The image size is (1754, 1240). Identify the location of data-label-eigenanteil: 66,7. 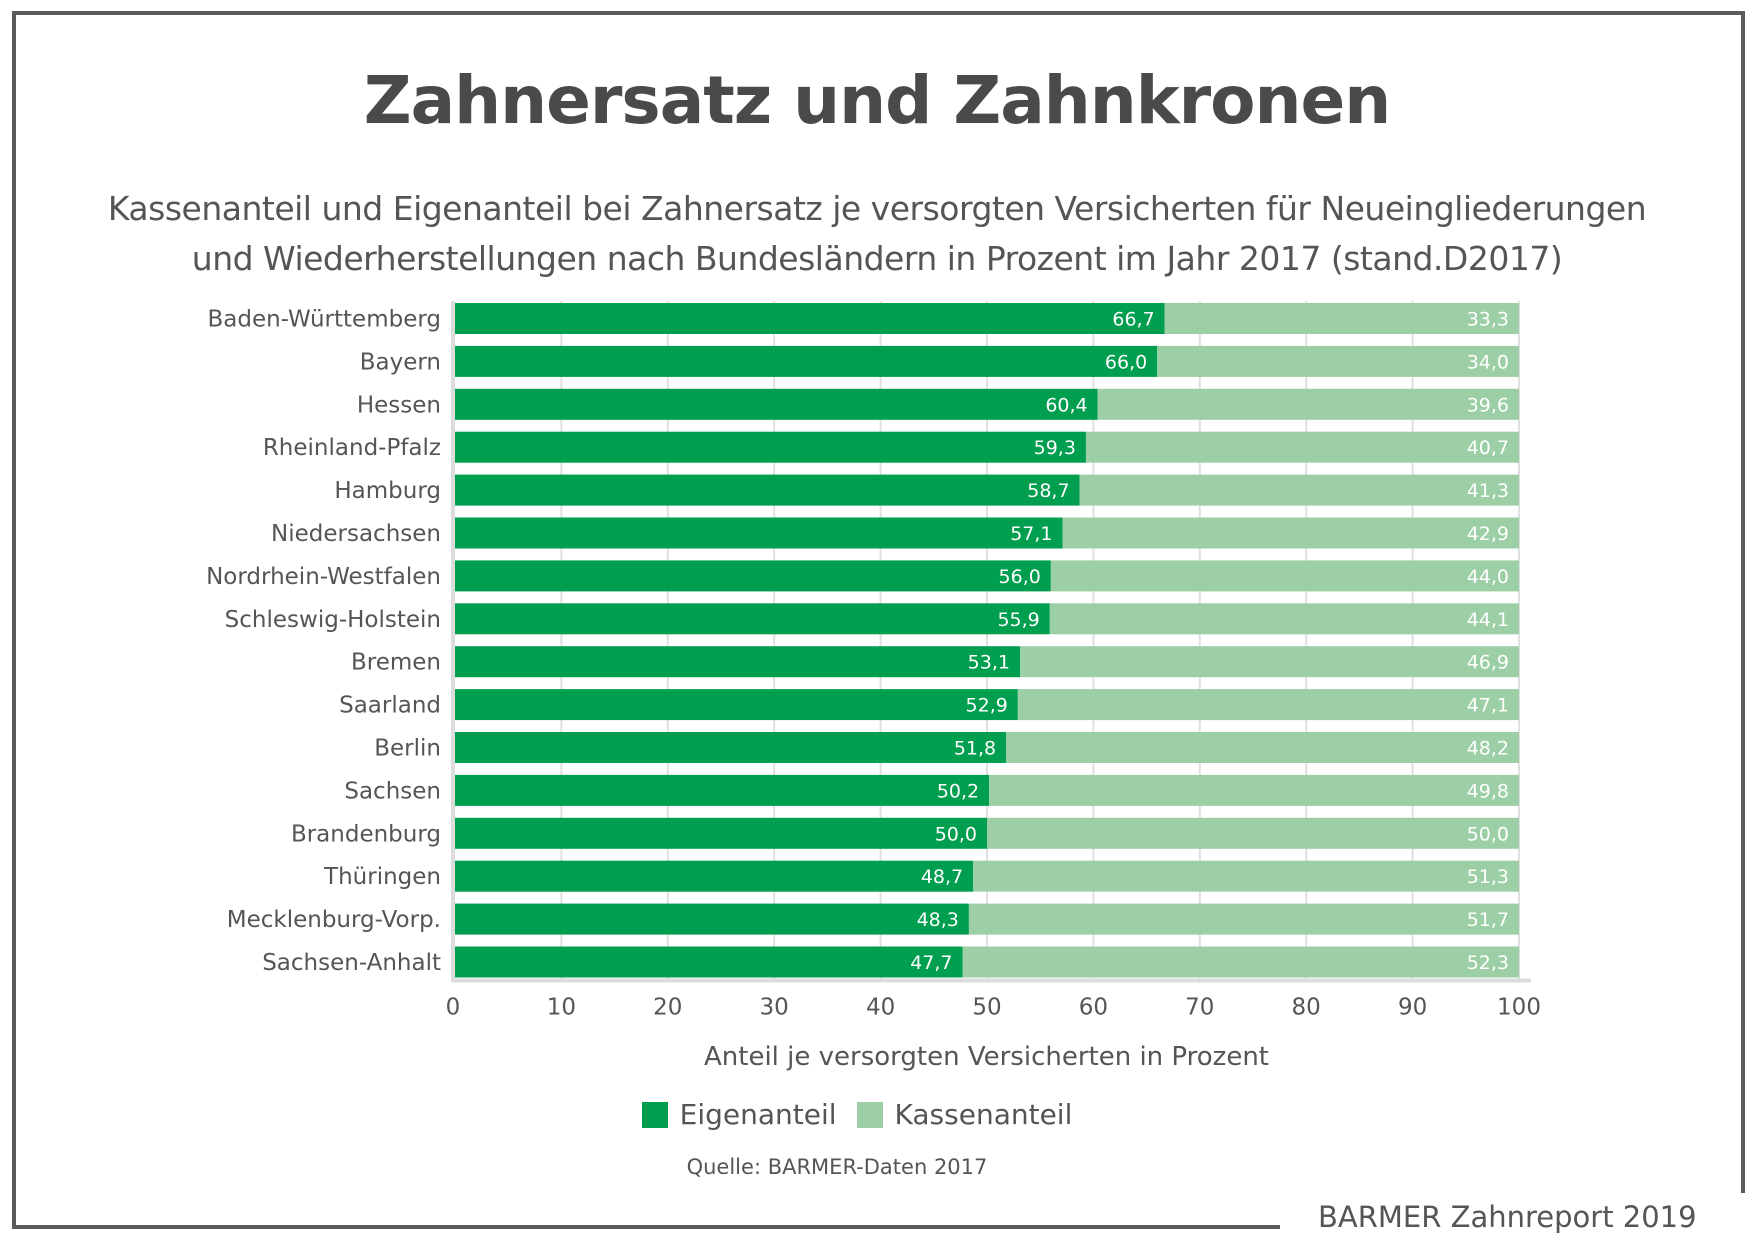
(1133, 320).